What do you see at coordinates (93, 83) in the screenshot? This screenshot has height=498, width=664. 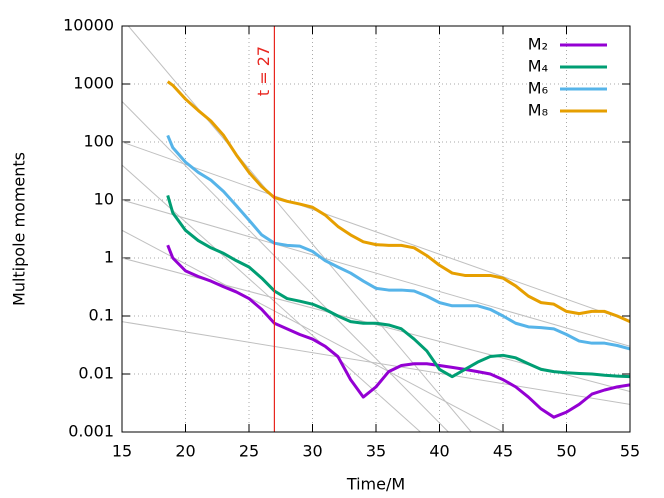 I see `y-tick-label: 1000` at bounding box center [93, 83].